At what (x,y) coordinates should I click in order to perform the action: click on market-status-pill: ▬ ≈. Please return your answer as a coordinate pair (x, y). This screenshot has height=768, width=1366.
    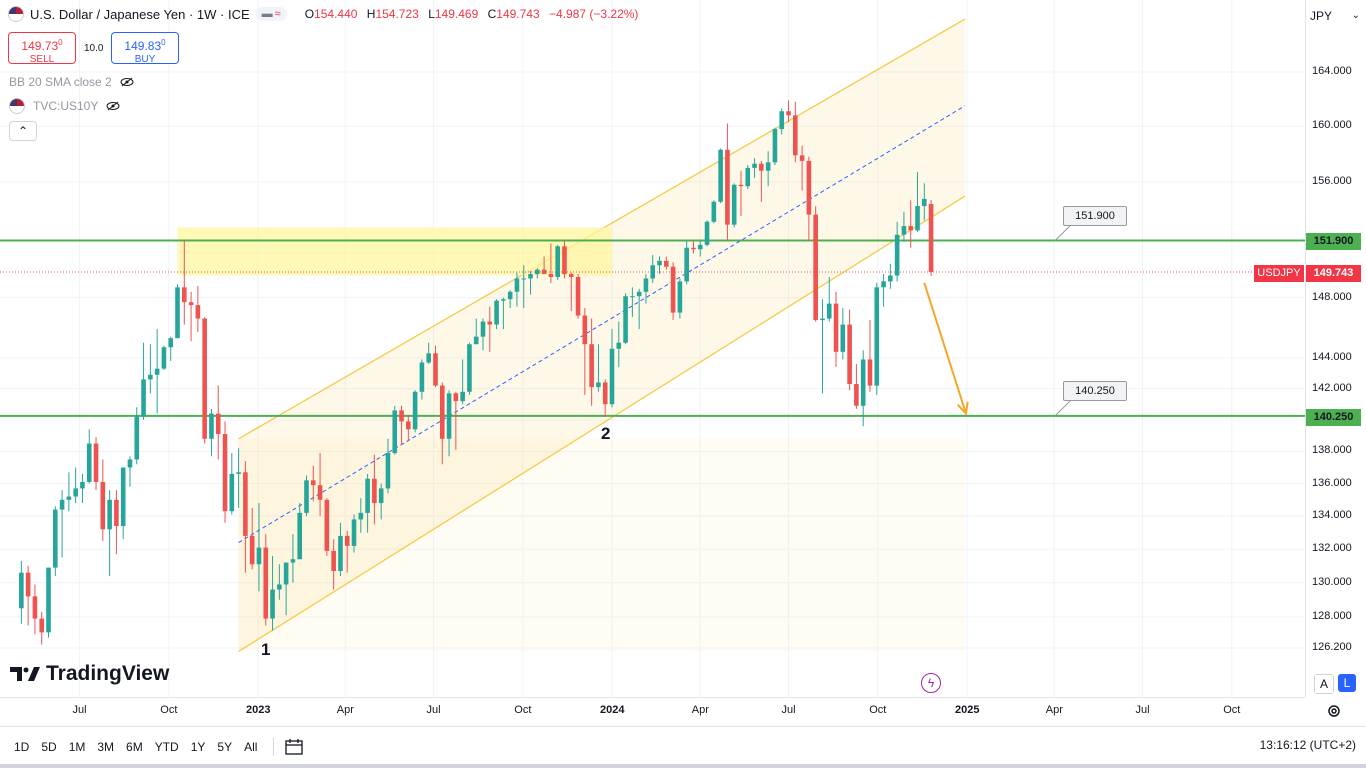
    Looking at the image, I should click on (271, 14).